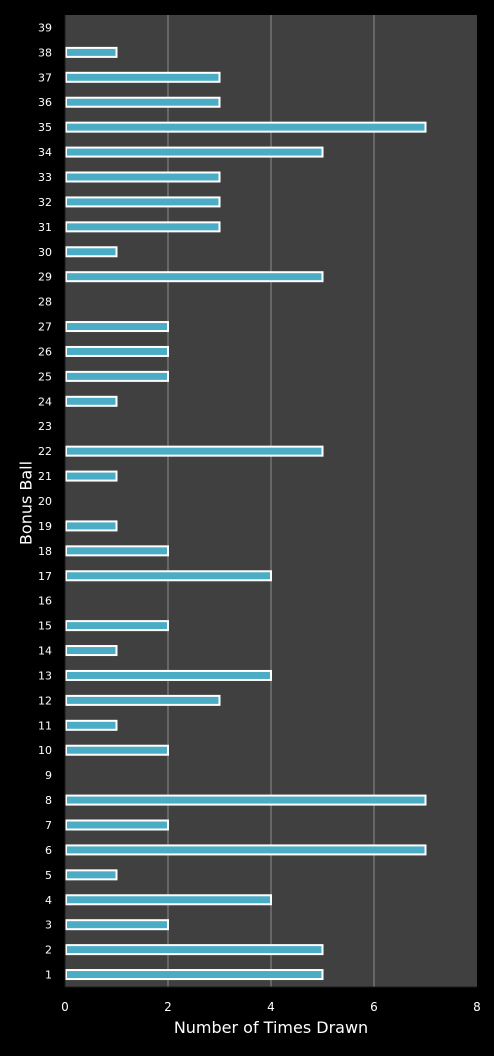  Describe the element at coordinates (48, 925) in the screenshot. I see `y-tick-label: 3` at that location.